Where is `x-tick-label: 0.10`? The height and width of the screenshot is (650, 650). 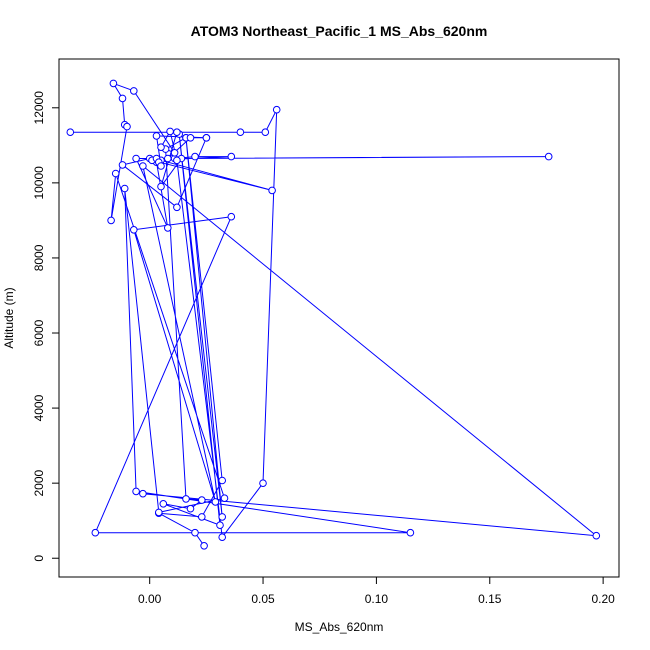
x-tick-label: 0.10 is located at coordinates (377, 599).